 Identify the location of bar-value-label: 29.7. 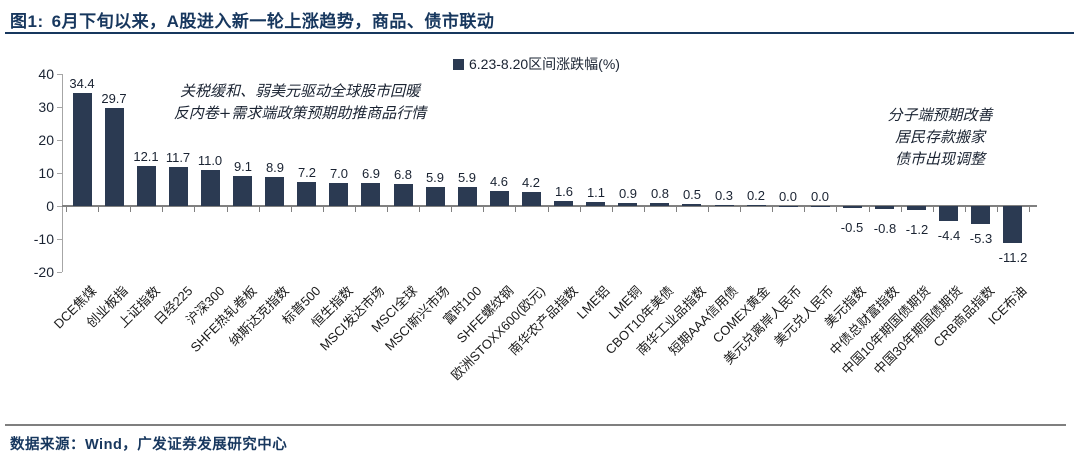
(114, 98).